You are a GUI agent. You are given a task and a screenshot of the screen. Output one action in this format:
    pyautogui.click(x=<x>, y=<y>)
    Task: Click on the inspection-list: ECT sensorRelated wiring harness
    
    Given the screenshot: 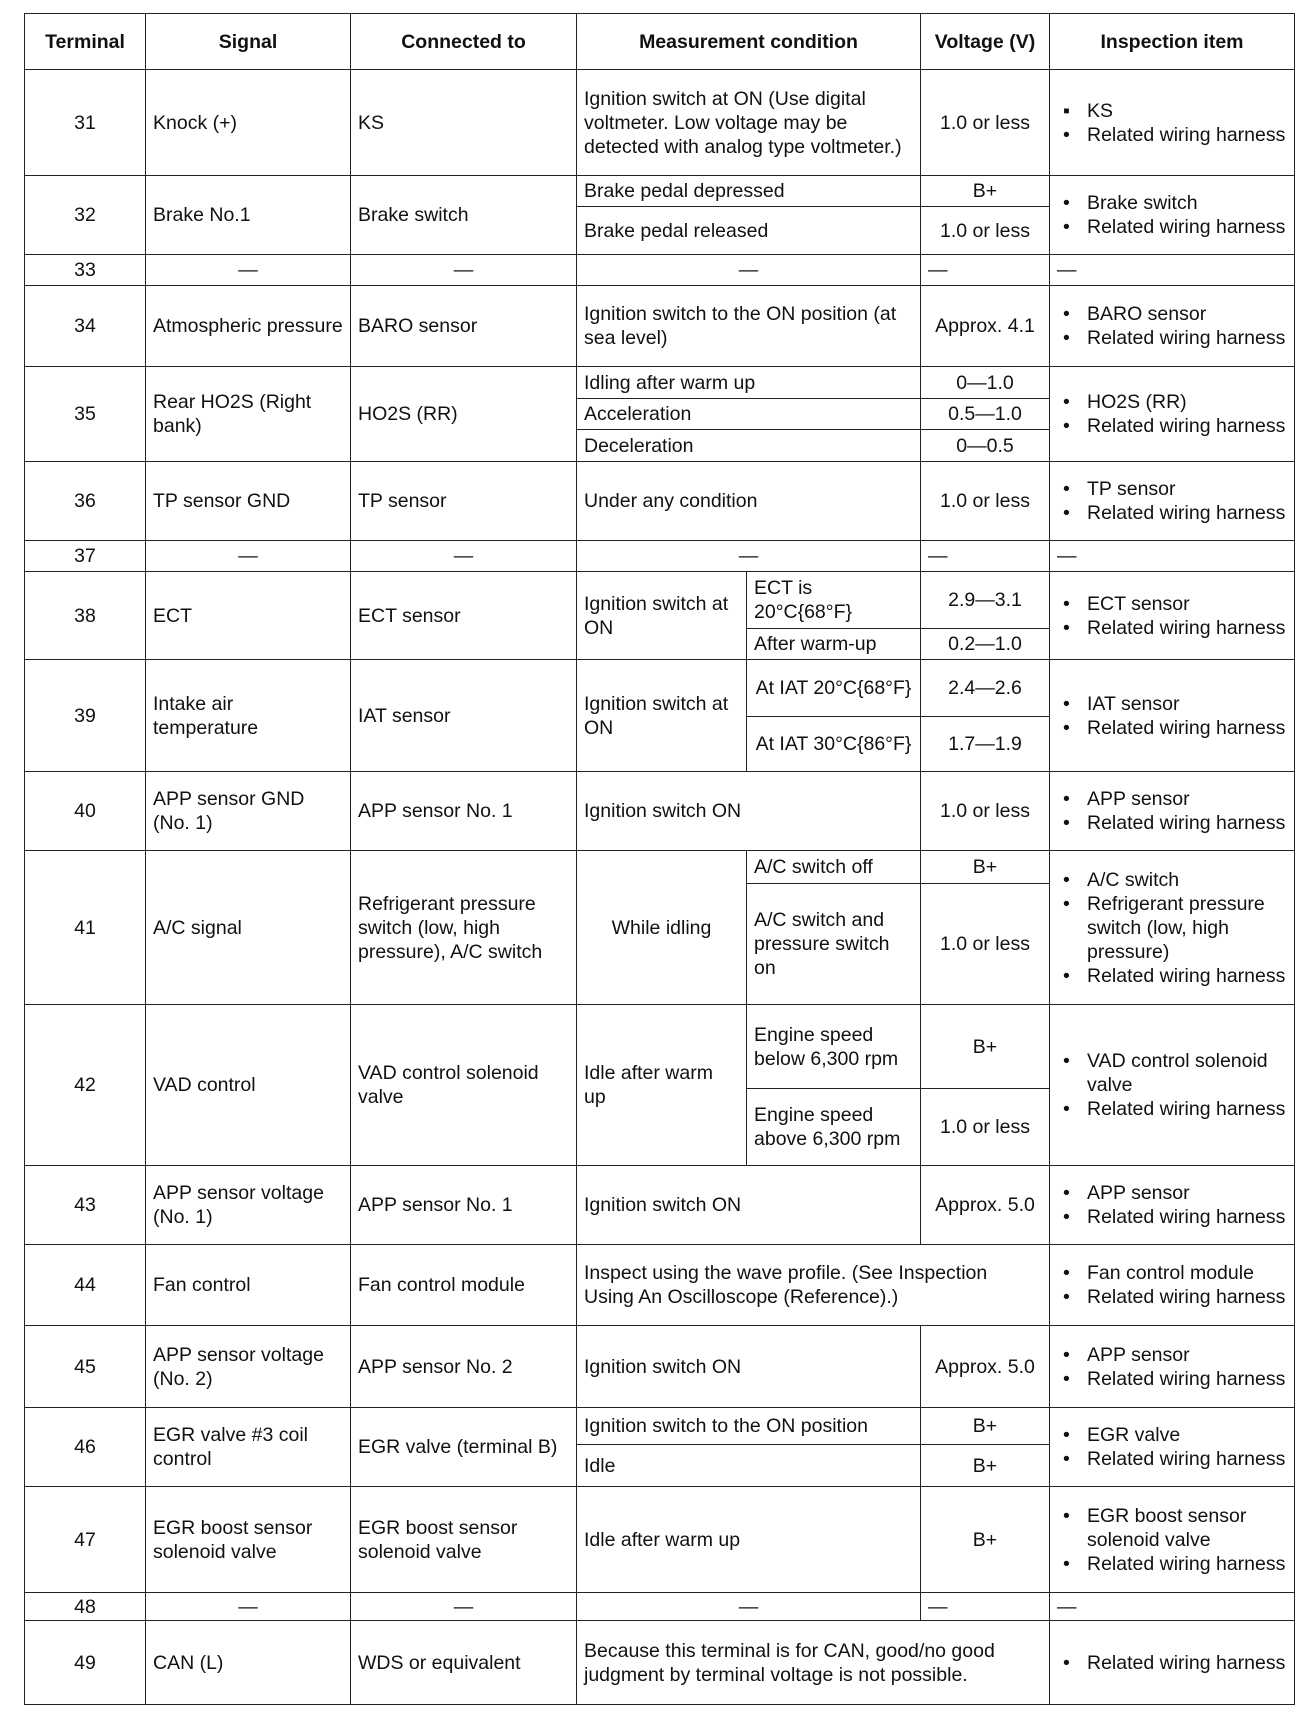 What is the action you would take?
    pyautogui.click(x=1172, y=616)
    